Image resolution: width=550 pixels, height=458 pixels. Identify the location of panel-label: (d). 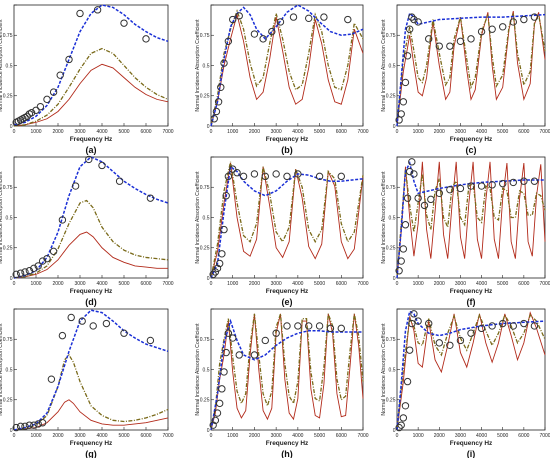
(91, 302).